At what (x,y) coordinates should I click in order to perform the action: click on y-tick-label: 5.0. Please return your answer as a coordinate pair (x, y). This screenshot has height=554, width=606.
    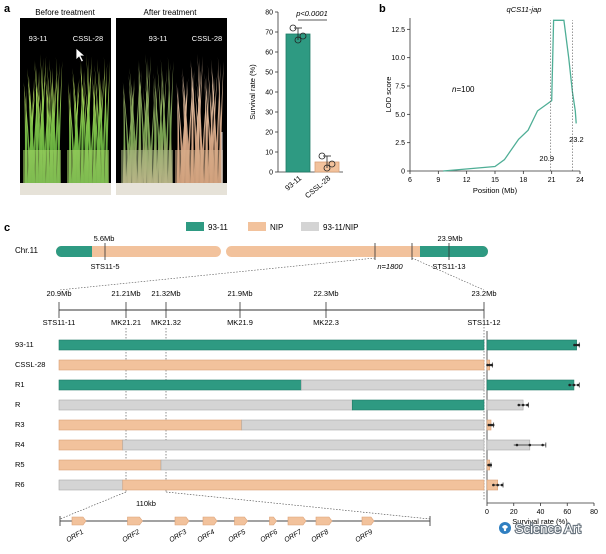
    Looking at the image, I should click on (400, 115).